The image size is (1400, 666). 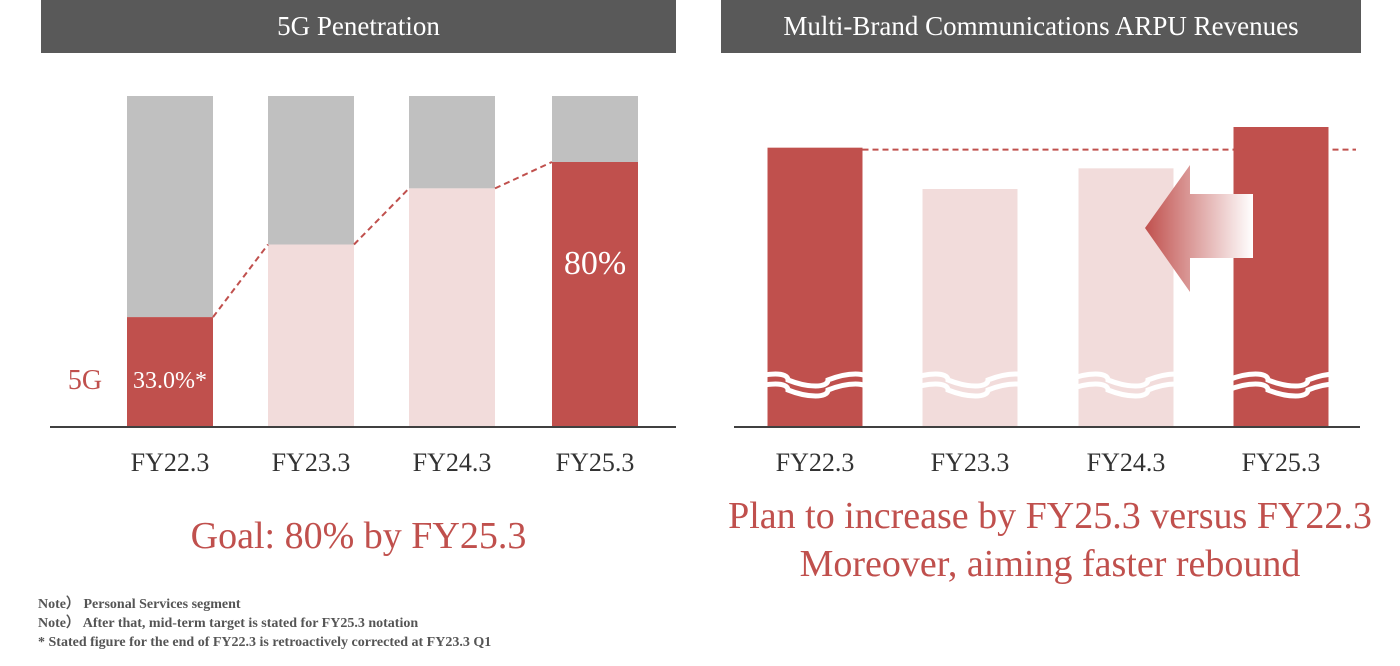 I want to click on penetration-bar-FY25.3, so click(x=595, y=294).